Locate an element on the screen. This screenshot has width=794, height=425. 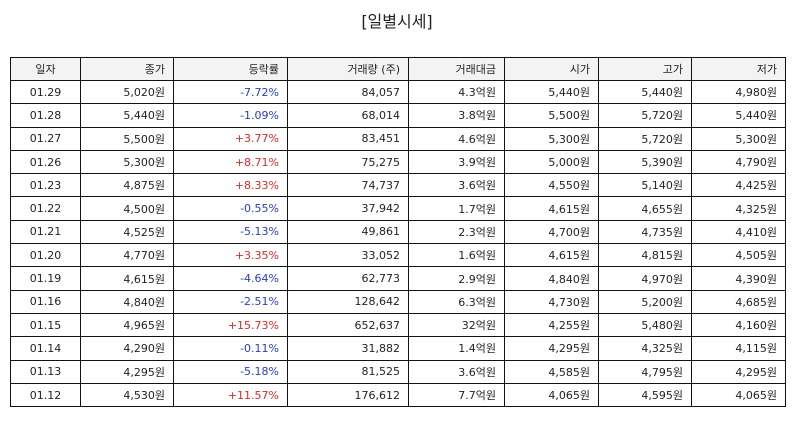
header-close: 종가 is located at coordinates (127, 69).